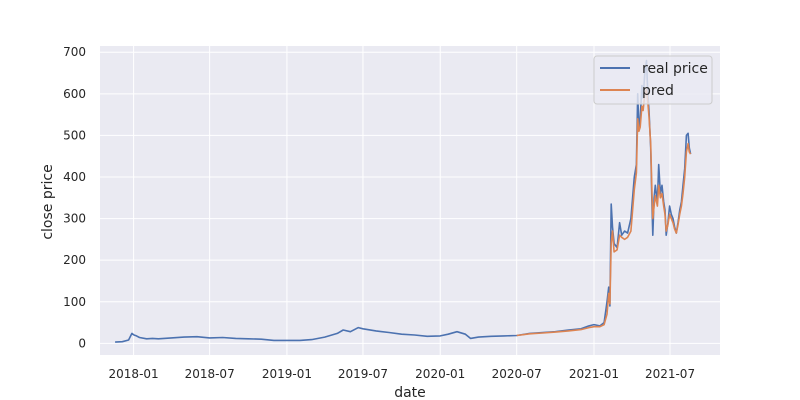 The image size is (800, 400). What do you see at coordinates (210, 374) in the screenshot?
I see `x-tick-label: 2018-07` at bounding box center [210, 374].